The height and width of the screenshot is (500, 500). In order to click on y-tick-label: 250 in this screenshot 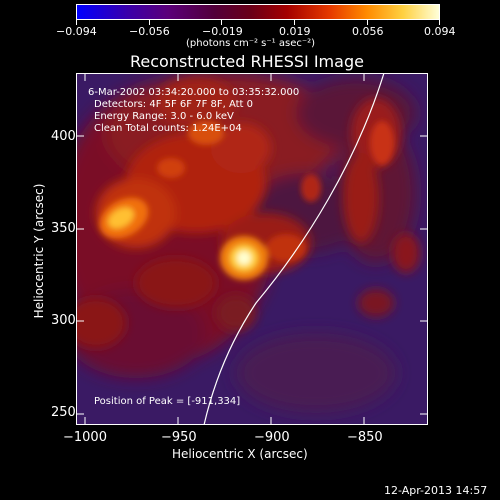, I will do `click(63, 412)`.